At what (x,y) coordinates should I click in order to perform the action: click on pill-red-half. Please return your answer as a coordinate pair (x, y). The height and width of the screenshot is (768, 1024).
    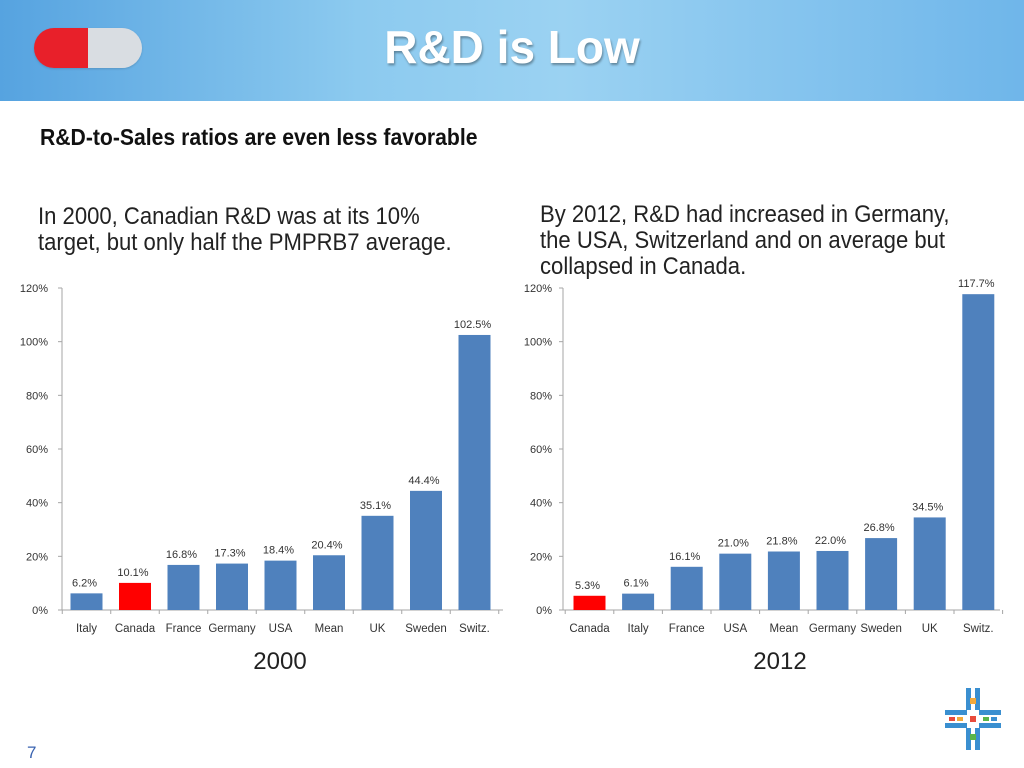
    Looking at the image, I should click on (61, 48).